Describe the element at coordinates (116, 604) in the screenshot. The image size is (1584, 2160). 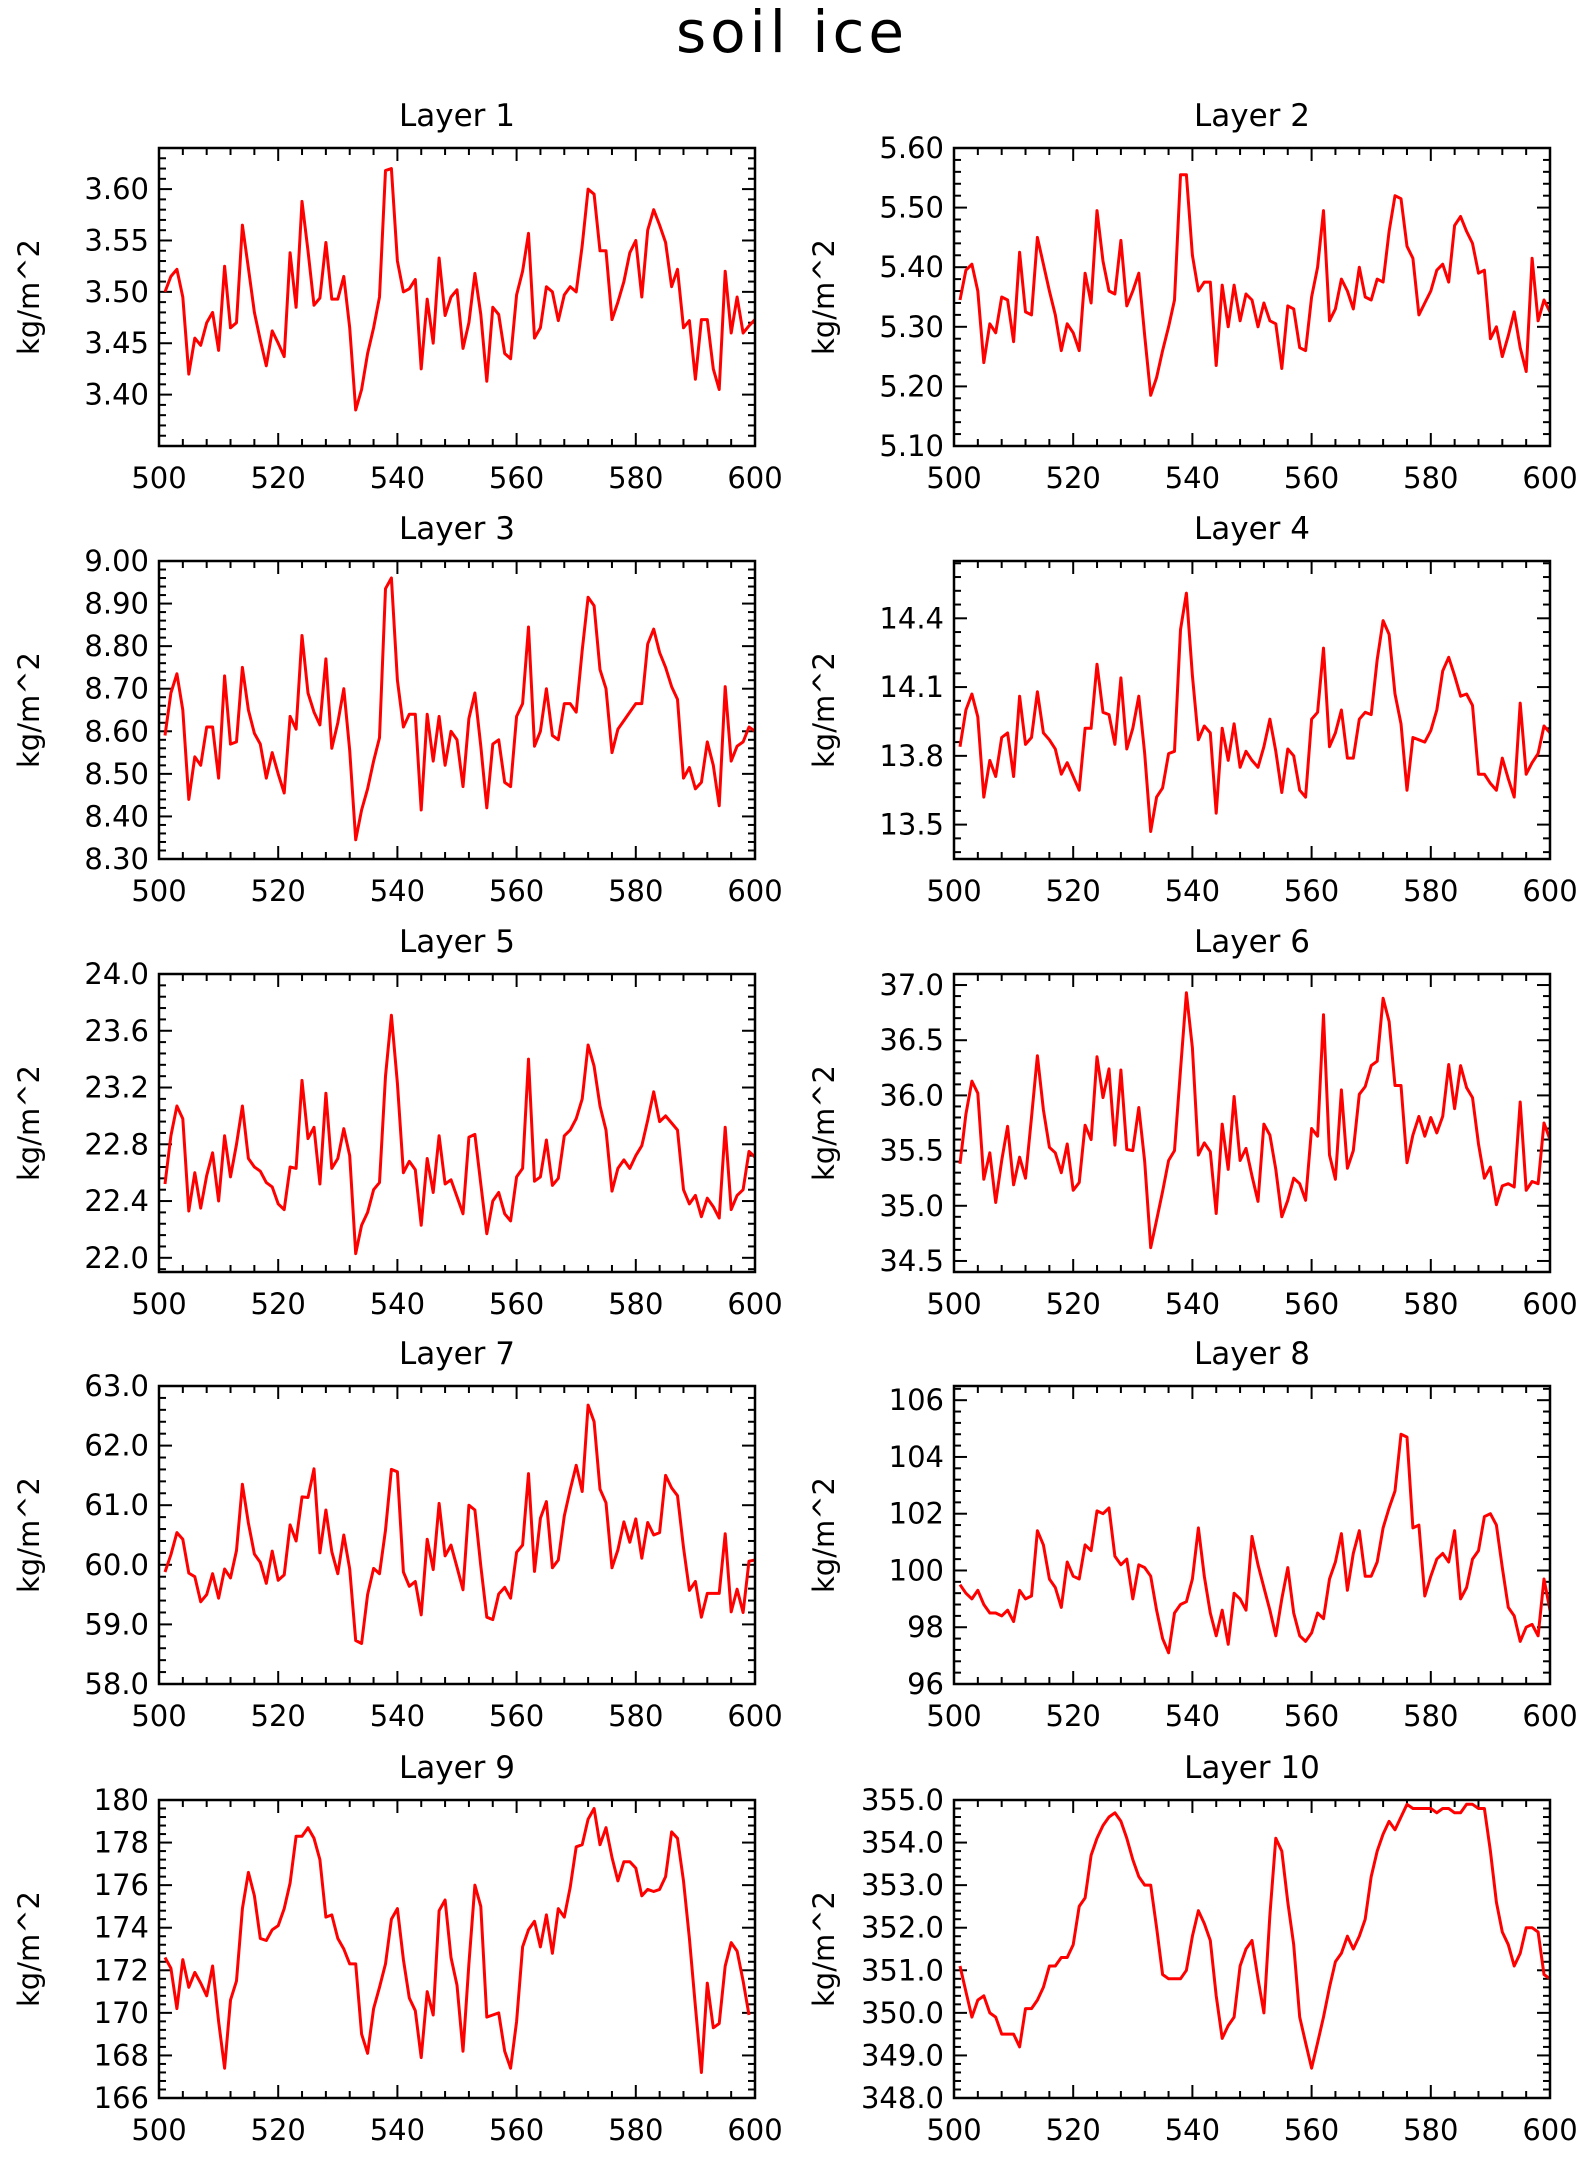
I see `y-tick-label: 8.90` at that location.